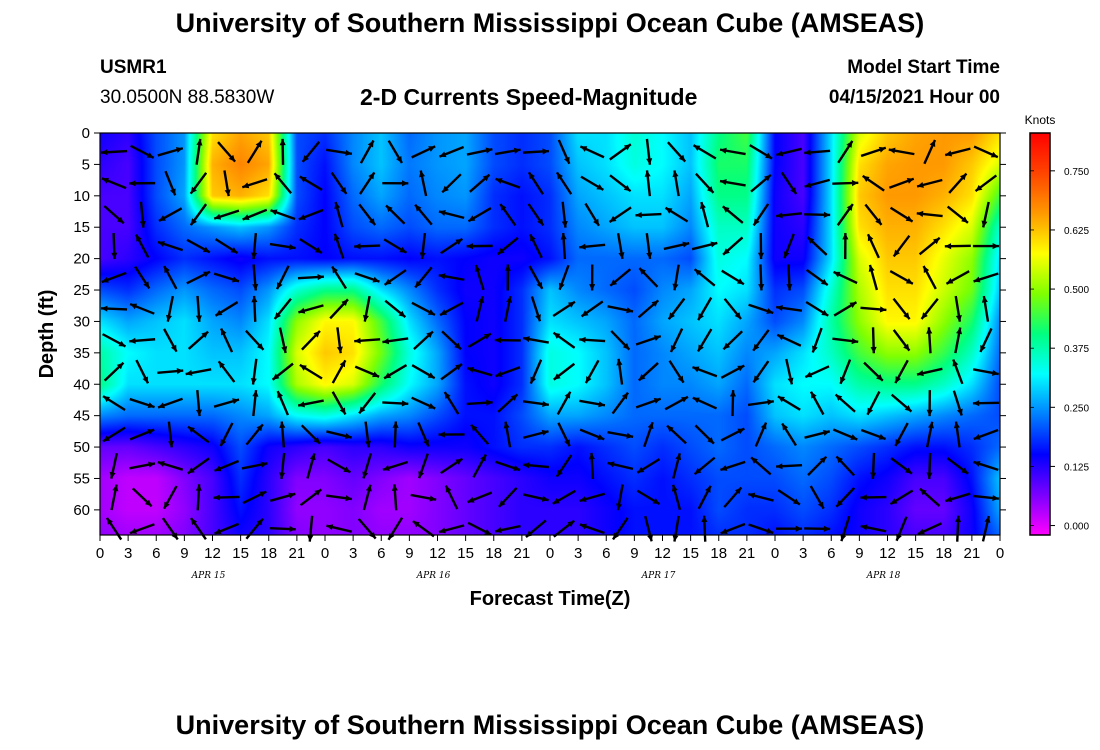  Describe the element at coordinates (1076, 172) in the screenshot. I see `colorbar-tick-label: 0.750` at that location.